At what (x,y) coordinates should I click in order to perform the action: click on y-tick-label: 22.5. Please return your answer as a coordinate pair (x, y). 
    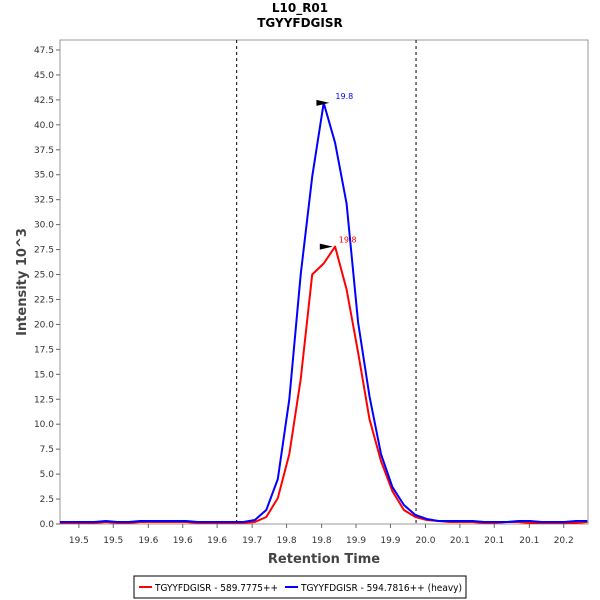
    Looking at the image, I should click on (44, 300).